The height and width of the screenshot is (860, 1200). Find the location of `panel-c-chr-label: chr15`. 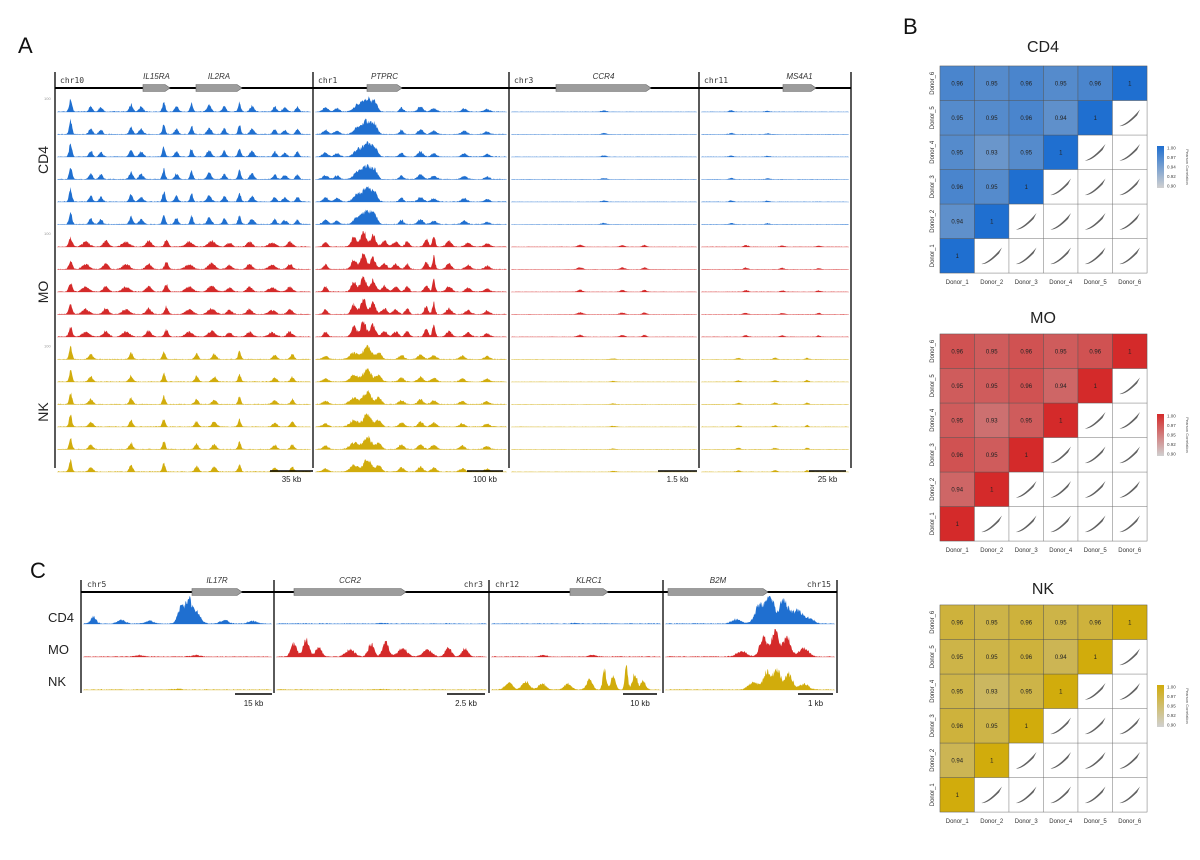

panel-c-chr-label: chr15 is located at coordinates (819, 584).